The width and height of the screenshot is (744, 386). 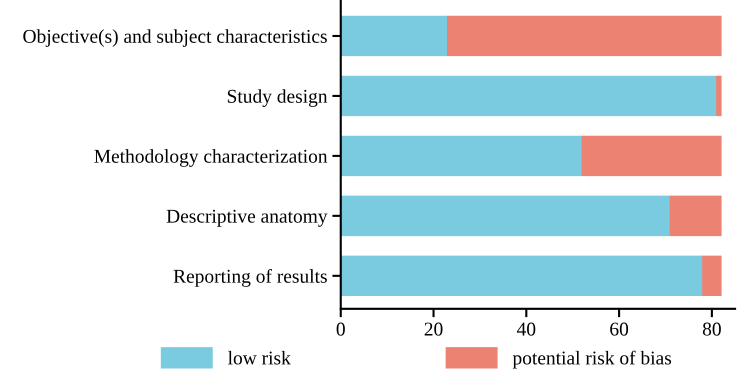 What do you see at coordinates (433, 329) in the screenshot?
I see `x-tick-label: 20` at bounding box center [433, 329].